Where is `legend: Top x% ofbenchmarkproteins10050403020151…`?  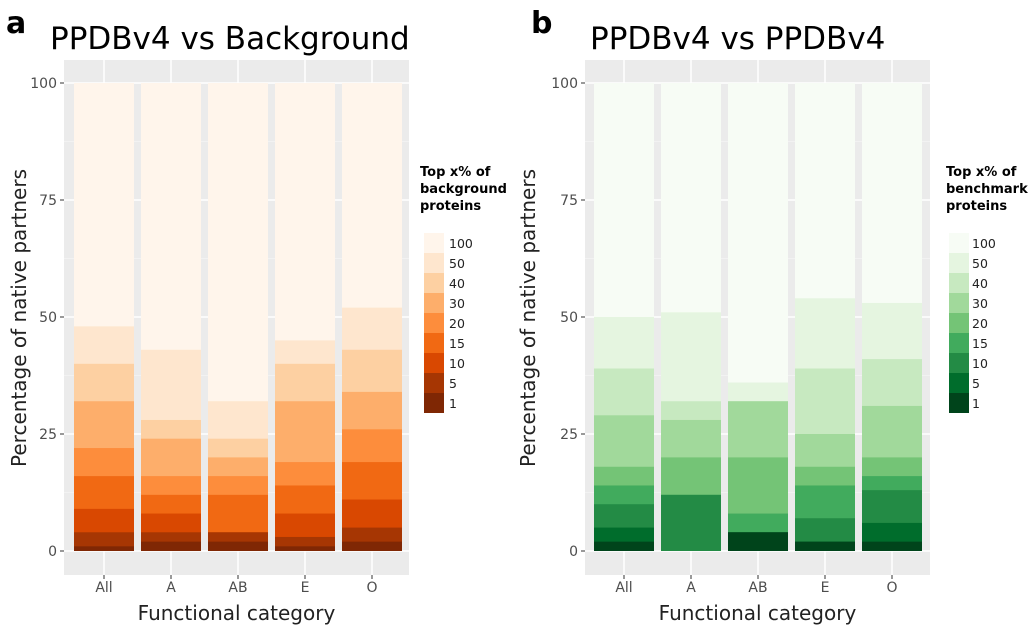
legend: Top x% ofbenchmarkproteins10050403020151… is located at coordinates (987, 289).